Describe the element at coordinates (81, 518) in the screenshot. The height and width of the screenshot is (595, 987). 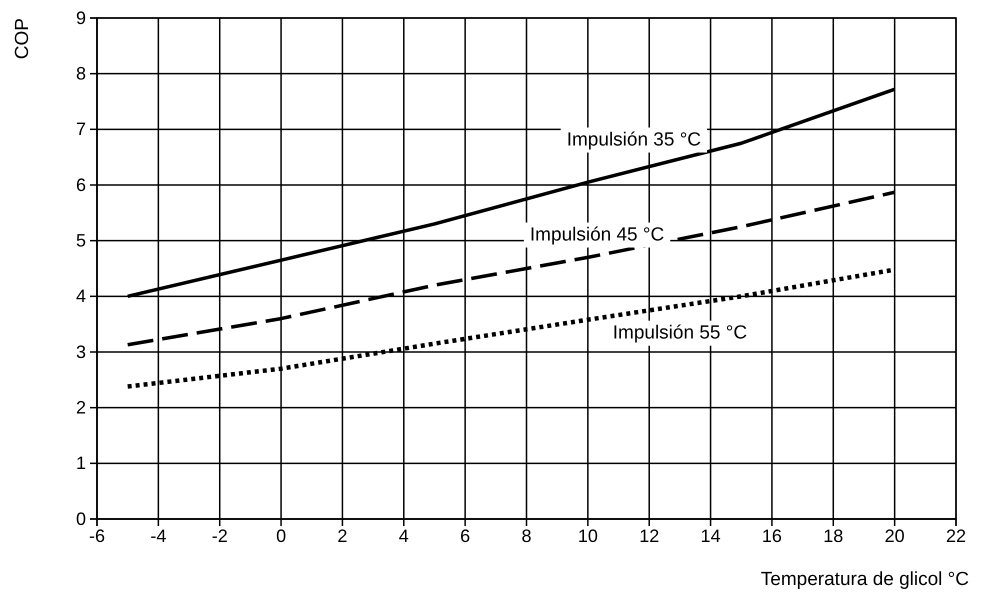
I see `y-tick-label: 0` at that location.